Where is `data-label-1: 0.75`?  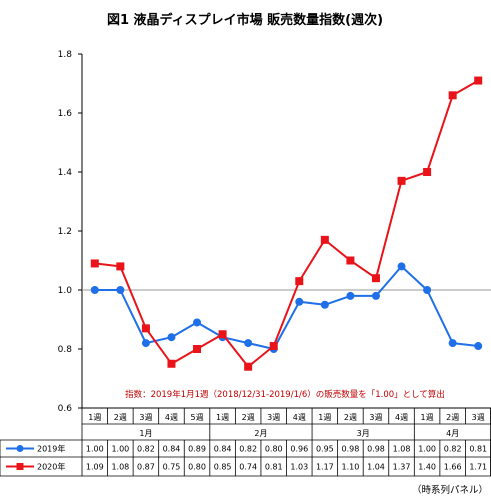
data-label-1: 0.75 is located at coordinates (172, 467).